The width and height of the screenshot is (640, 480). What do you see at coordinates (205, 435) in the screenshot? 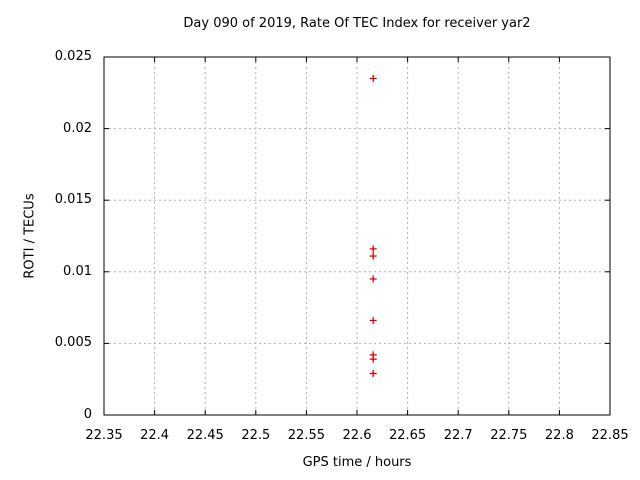
I see `x-tick-label: 22.45` at bounding box center [205, 435].